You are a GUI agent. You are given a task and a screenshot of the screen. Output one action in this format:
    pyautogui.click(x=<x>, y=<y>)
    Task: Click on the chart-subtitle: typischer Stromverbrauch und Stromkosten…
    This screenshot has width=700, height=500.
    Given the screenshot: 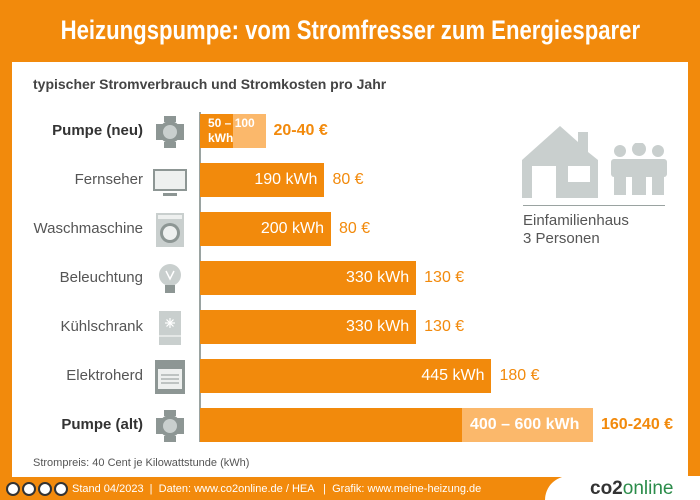 What is the action you would take?
    pyautogui.click(x=210, y=84)
    